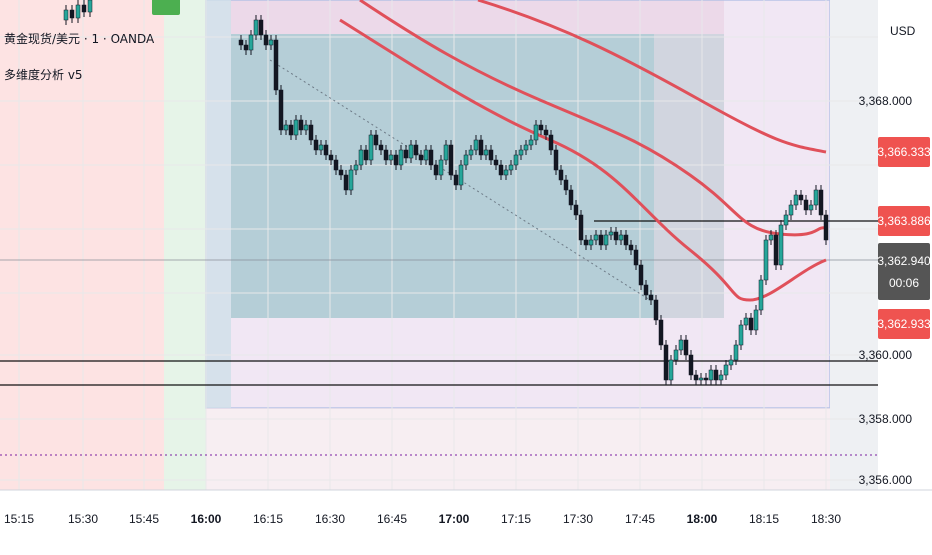 The height and width of the screenshot is (555, 932). I want to click on ma-slow-price-box: 3,366.333, so click(904, 152).